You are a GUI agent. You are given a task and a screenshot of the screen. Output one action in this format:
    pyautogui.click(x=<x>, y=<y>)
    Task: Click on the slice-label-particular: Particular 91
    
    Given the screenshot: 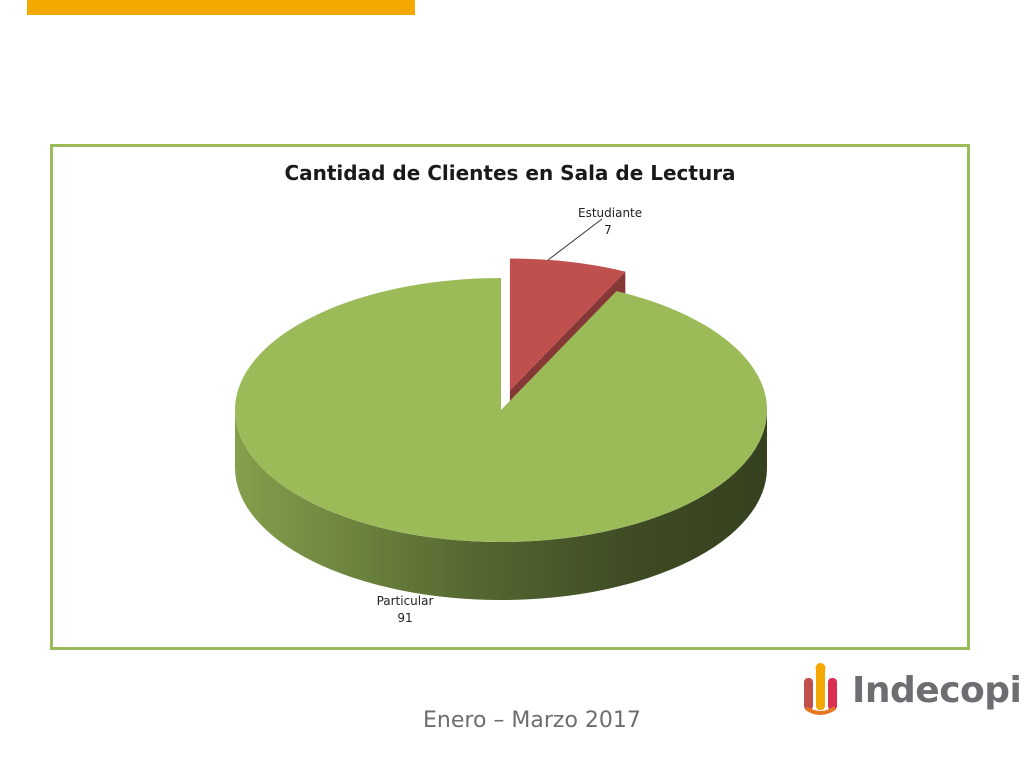 What is the action you would take?
    pyautogui.click(x=405, y=610)
    